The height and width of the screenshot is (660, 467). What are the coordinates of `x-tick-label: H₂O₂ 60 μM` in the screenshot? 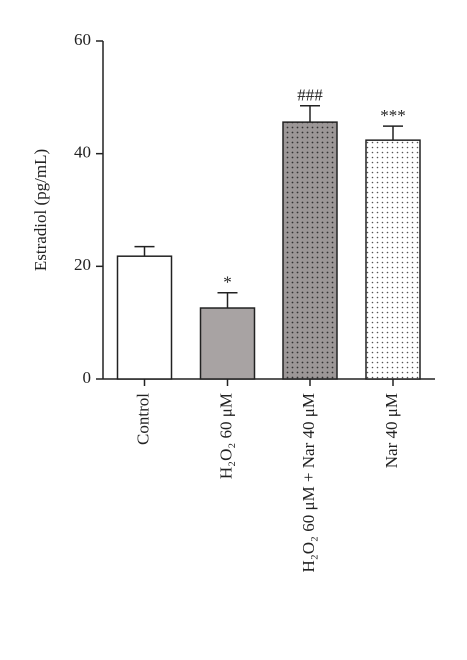 It's located at (225, 436).